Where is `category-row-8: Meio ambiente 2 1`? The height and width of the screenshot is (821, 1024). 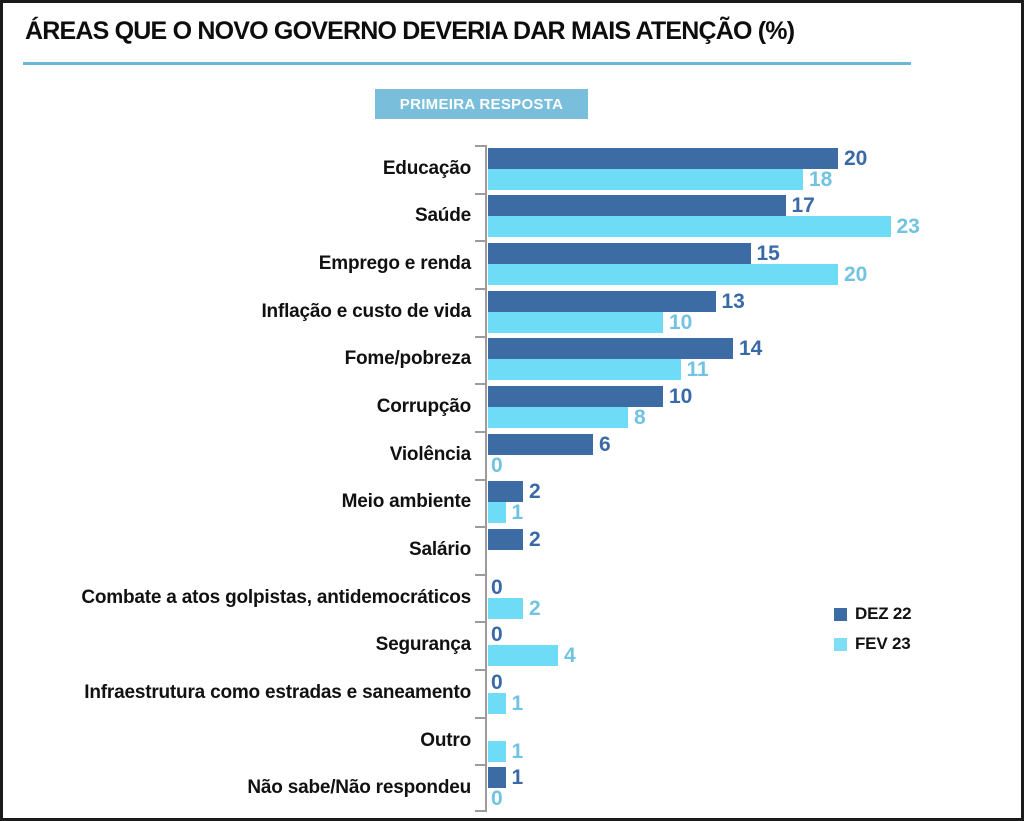
category-row-8: Meio ambiente 2 1 is located at coordinates (512, 503).